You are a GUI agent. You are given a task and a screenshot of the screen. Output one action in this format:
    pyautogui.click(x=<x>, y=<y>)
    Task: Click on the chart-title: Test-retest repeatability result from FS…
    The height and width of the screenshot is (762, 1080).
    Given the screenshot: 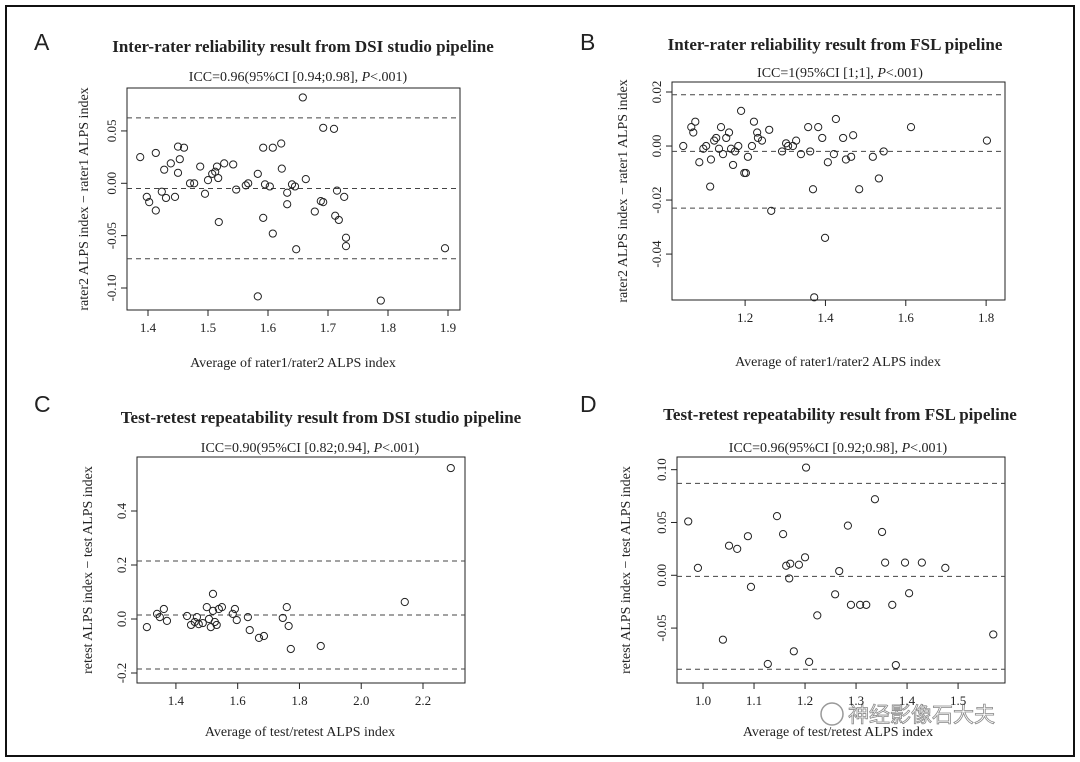 What is the action you would take?
    pyautogui.click(x=840, y=414)
    